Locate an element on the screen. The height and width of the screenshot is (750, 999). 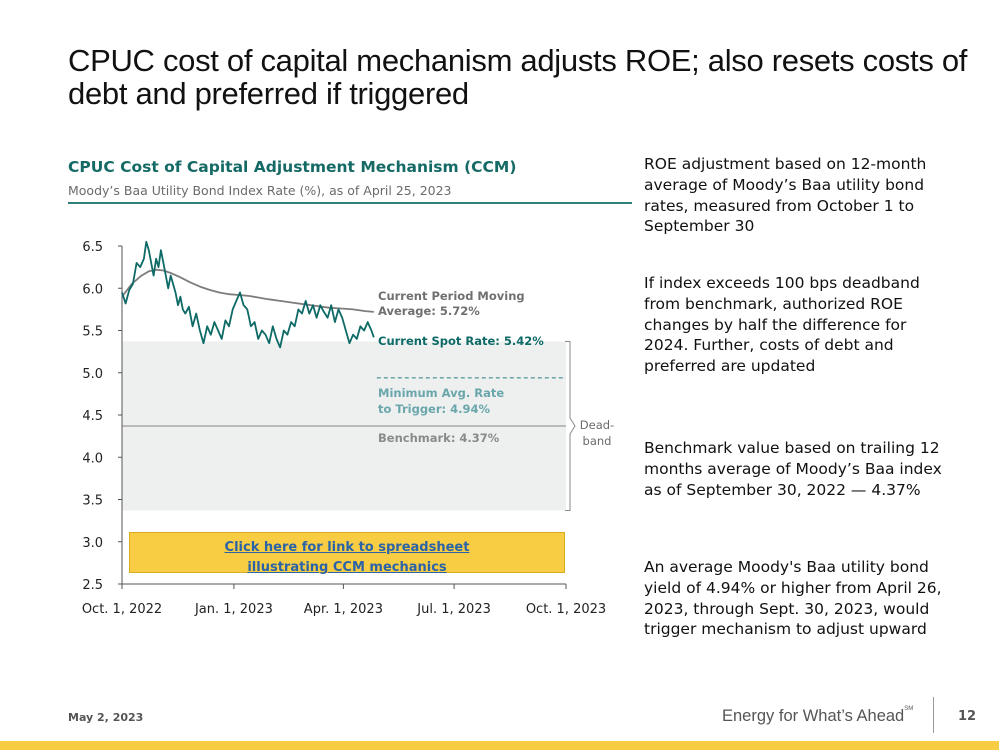
x-tick-label: Apr. 1, 2023 is located at coordinates (343, 609).